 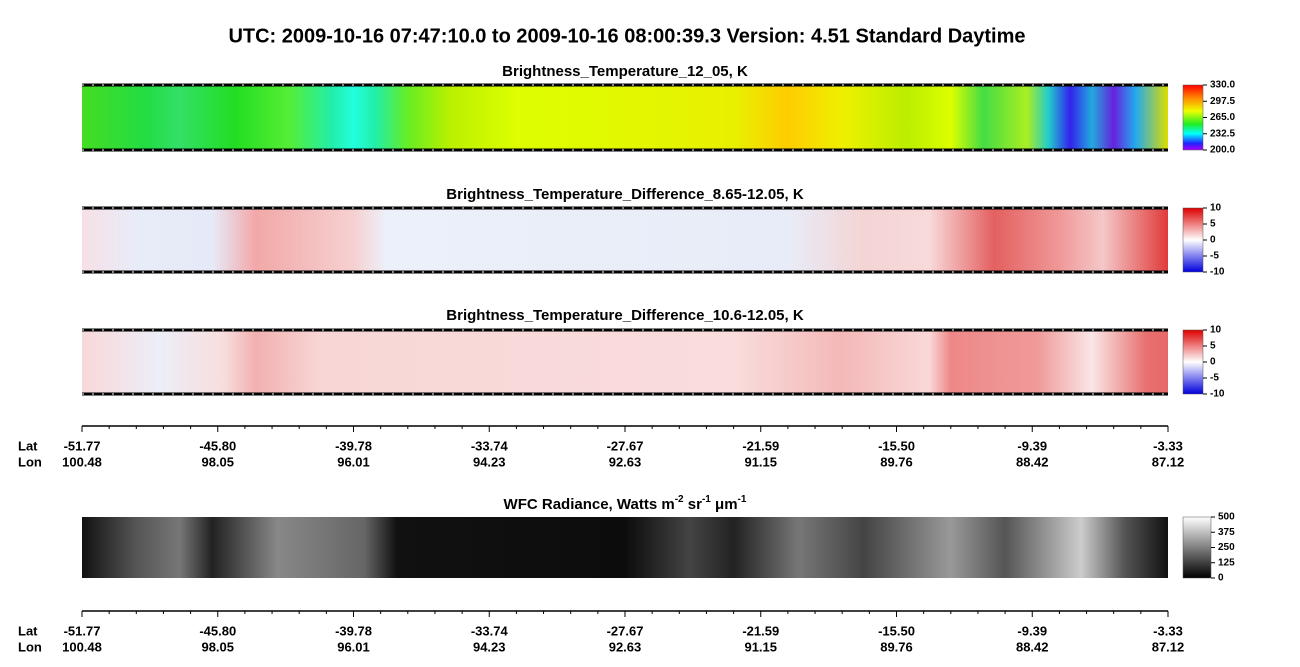 What do you see at coordinates (1222, 117) in the screenshot?
I see `colorbar-tick-label: 265.0` at bounding box center [1222, 117].